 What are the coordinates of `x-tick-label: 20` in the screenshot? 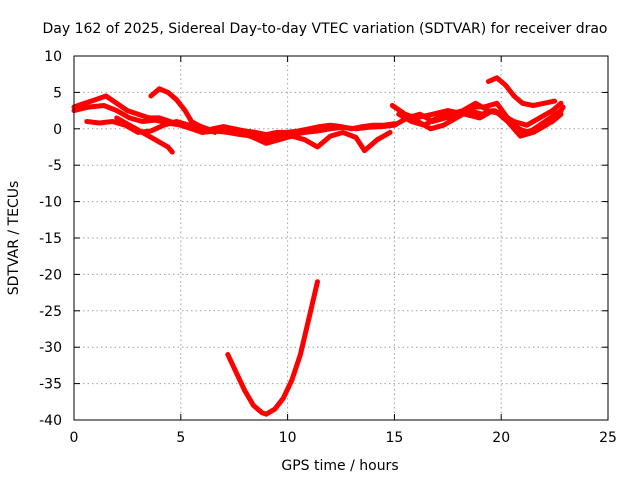 It's located at (501, 438).